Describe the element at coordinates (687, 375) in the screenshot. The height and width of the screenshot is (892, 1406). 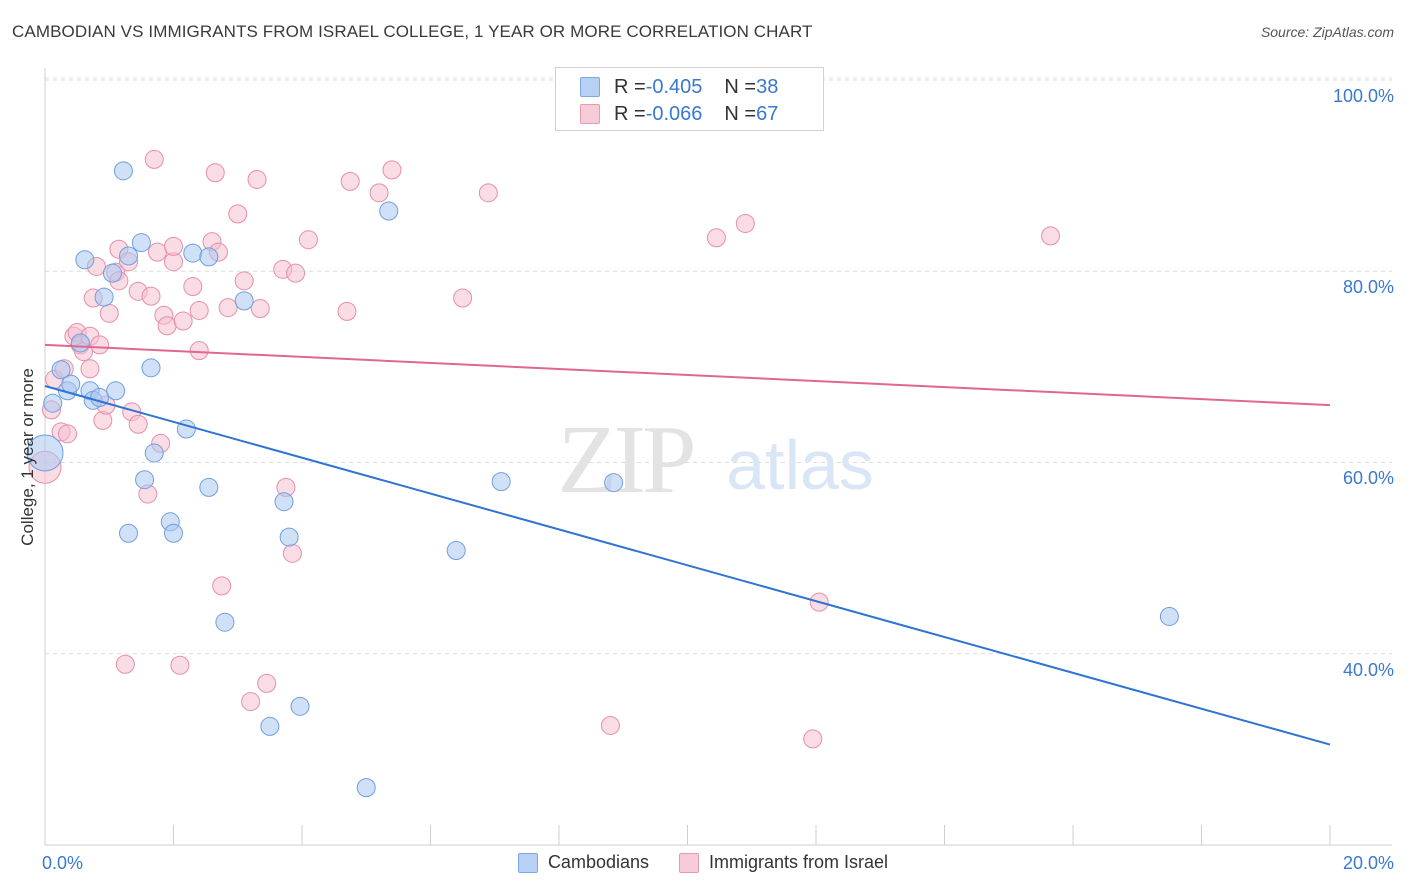
I see `israel-trend-line` at that location.